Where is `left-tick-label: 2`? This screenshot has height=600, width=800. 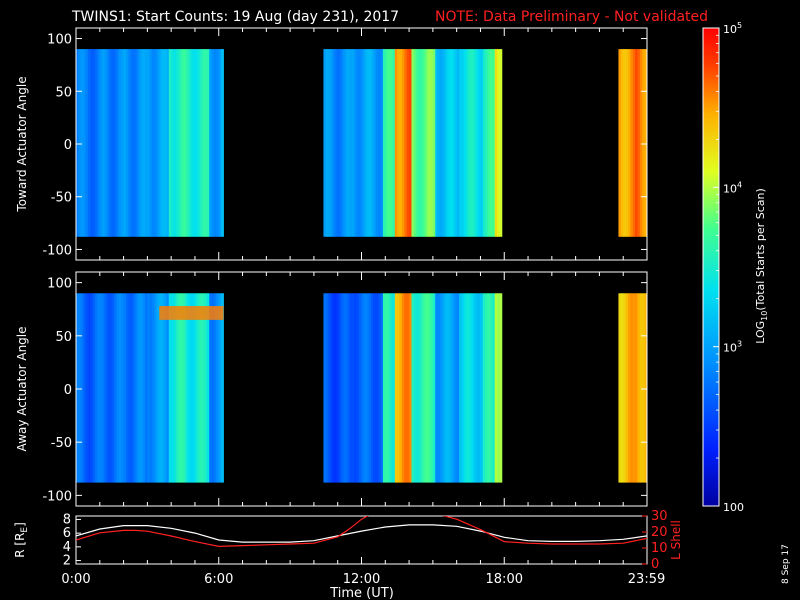
left-tick-label: 2 is located at coordinates (67, 561).